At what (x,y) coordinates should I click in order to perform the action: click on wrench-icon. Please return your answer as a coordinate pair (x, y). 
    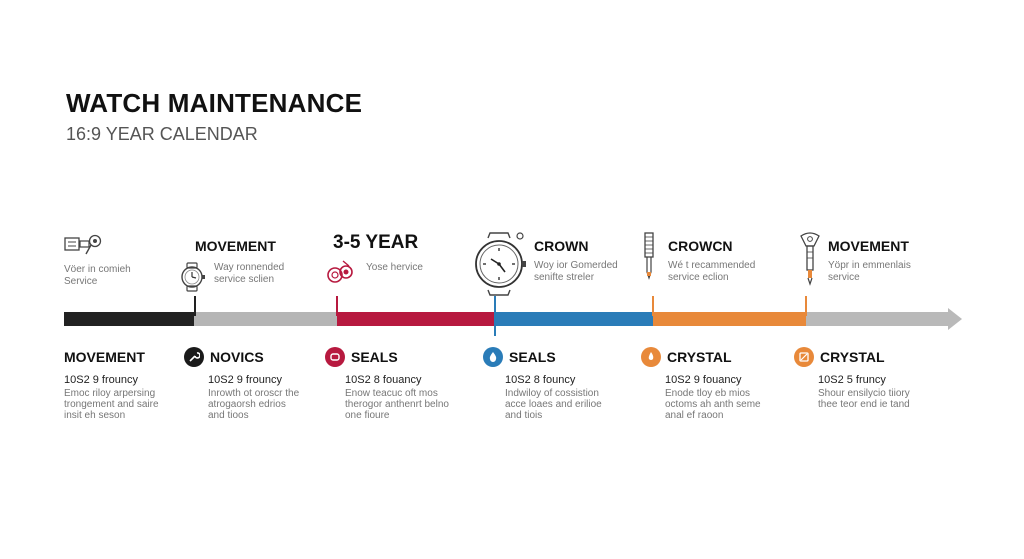
    Looking at the image, I should click on (194, 357).